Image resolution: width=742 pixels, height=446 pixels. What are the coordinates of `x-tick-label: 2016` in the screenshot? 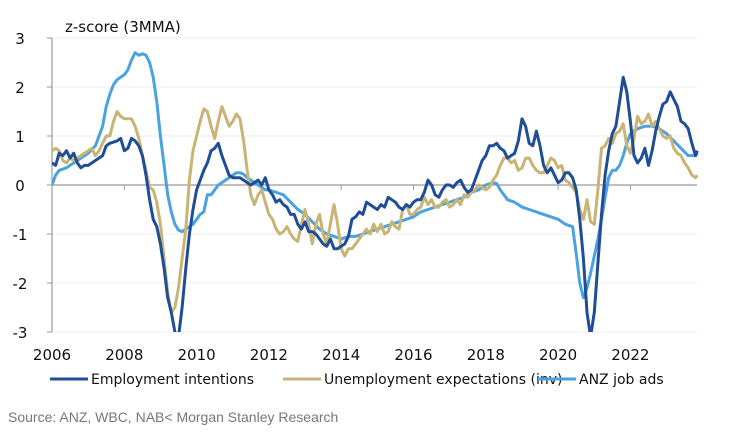 It's located at (413, 355).